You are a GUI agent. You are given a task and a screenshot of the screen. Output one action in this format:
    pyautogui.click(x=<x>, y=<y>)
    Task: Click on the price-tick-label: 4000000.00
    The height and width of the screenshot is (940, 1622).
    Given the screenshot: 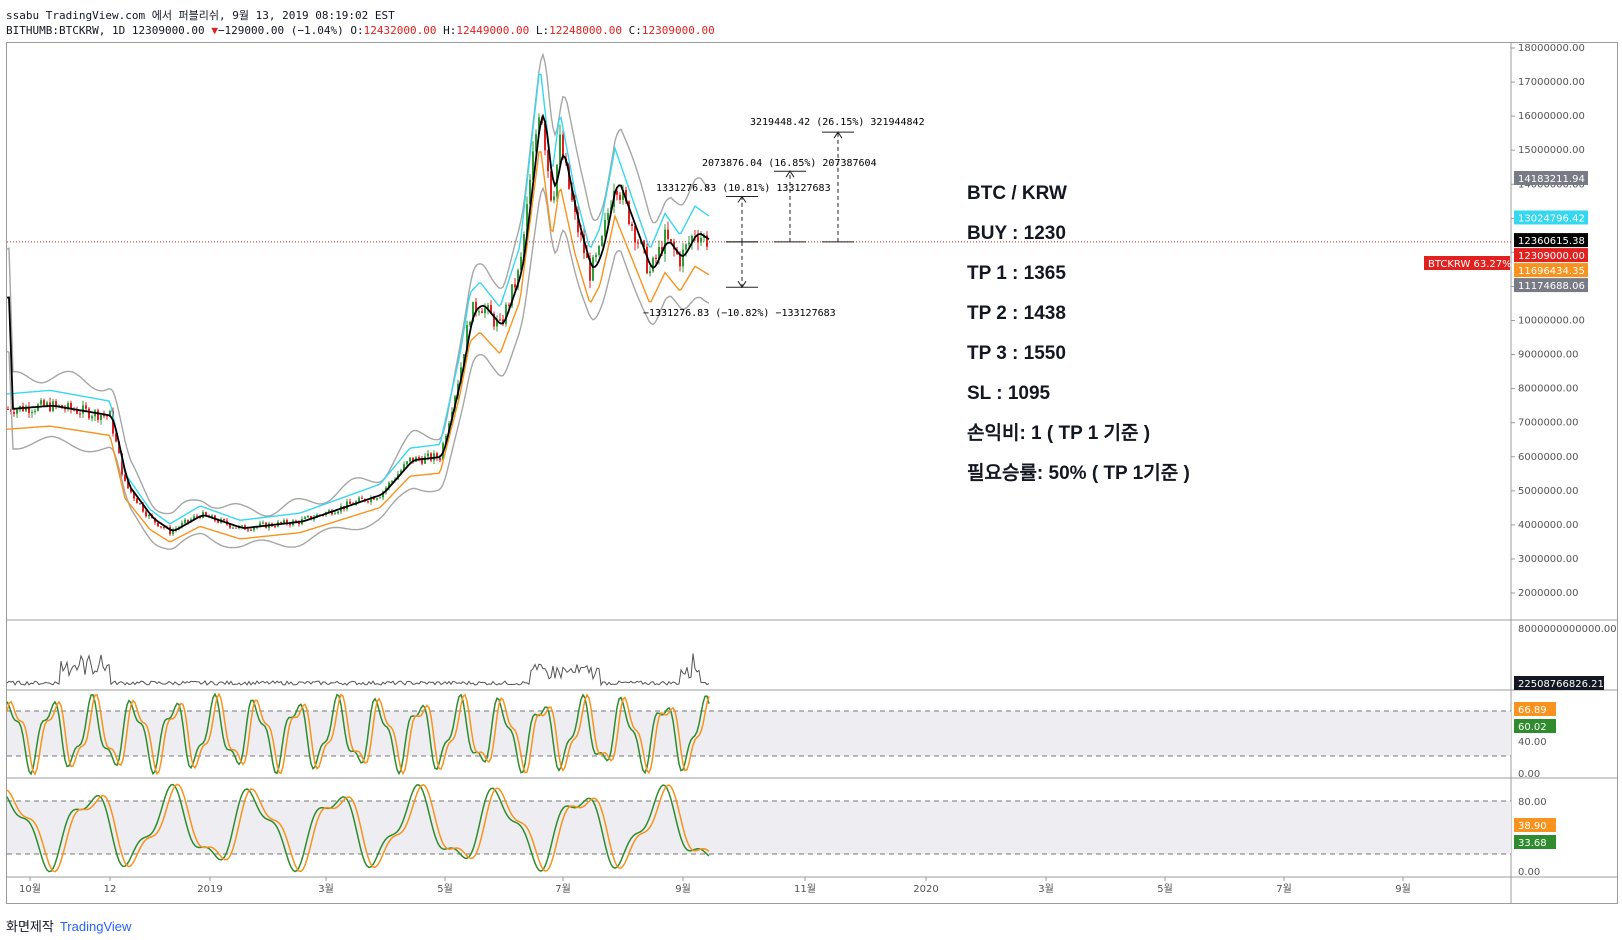 What is the action you would take?
    pyautogui.click(x=1548, y=525)
    